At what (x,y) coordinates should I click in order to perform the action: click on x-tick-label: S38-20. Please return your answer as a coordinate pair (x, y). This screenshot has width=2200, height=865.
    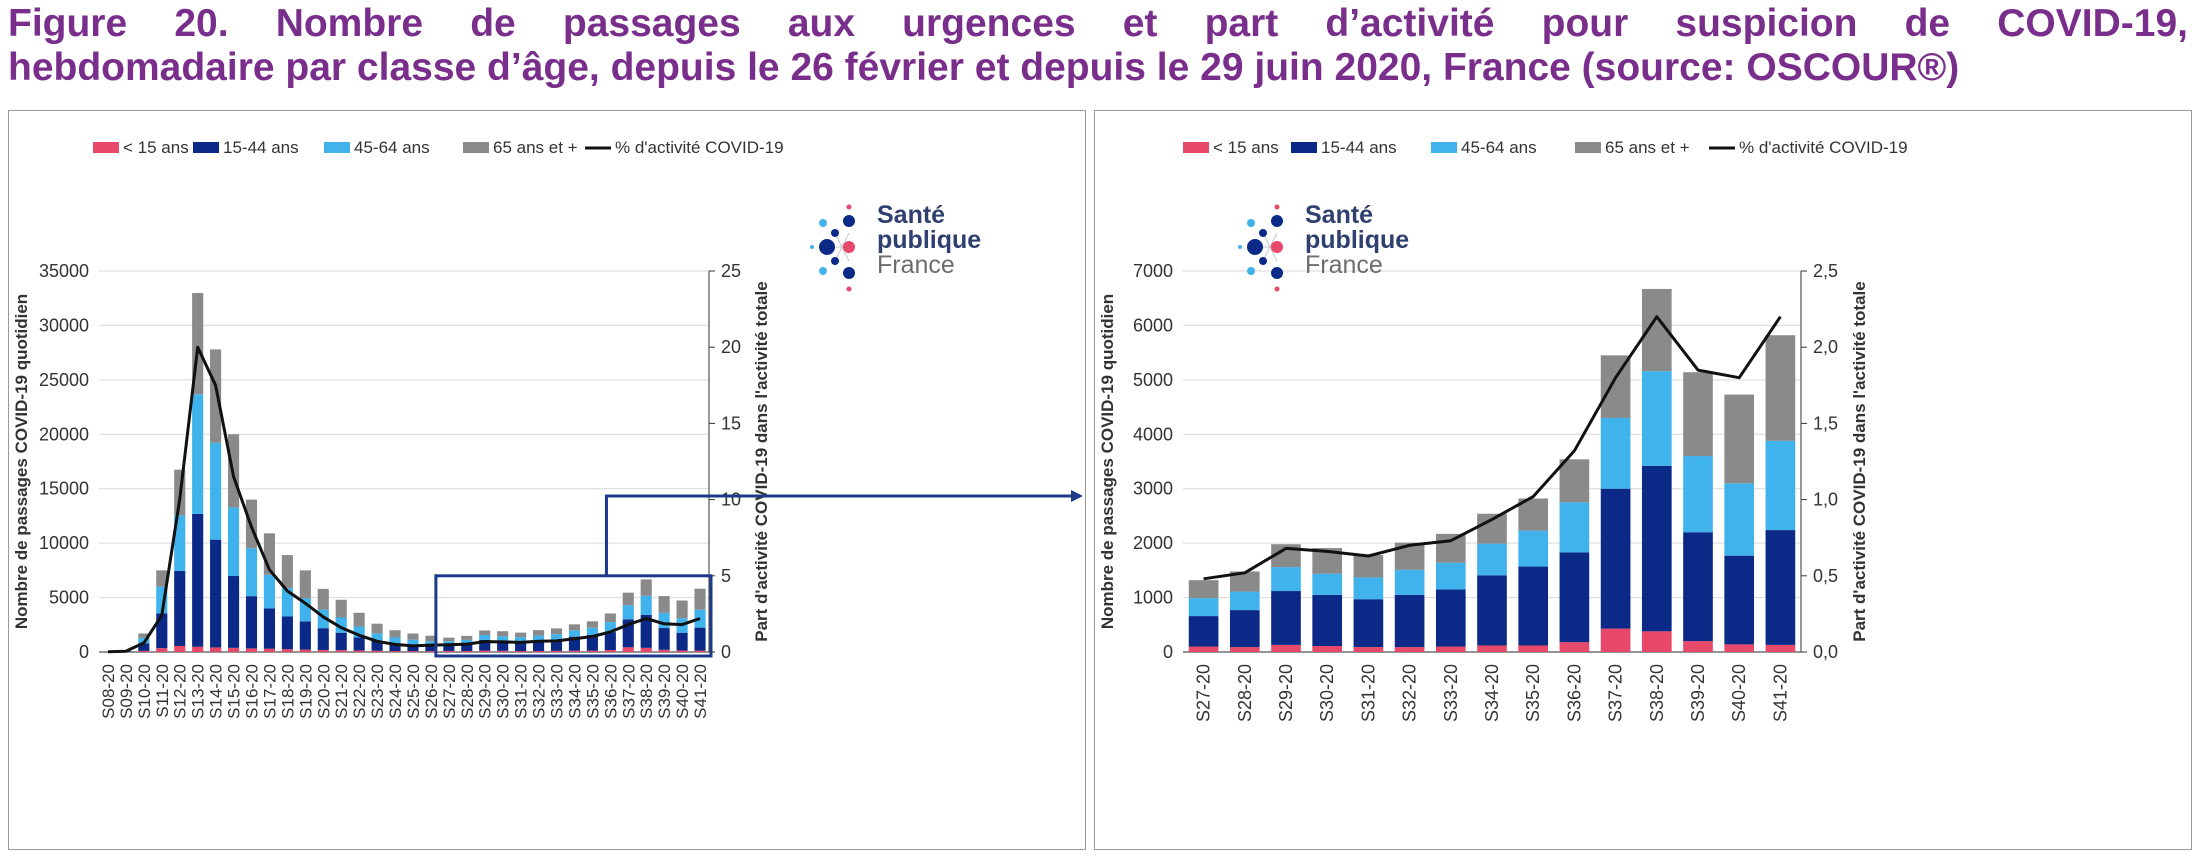
    Looking at the image, I should click on (646, 691).